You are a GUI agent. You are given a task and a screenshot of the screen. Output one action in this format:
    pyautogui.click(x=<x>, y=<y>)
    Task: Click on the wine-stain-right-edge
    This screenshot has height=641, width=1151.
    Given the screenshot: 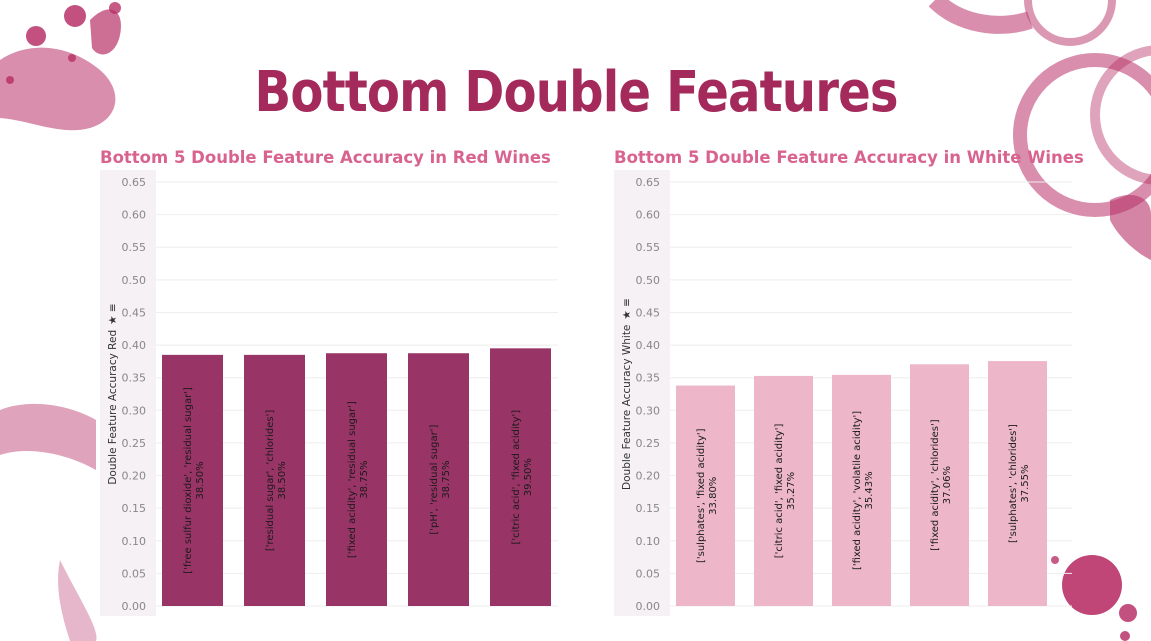 What is the action you would take?
    pyautogui.click(x=1130, y=227)
    